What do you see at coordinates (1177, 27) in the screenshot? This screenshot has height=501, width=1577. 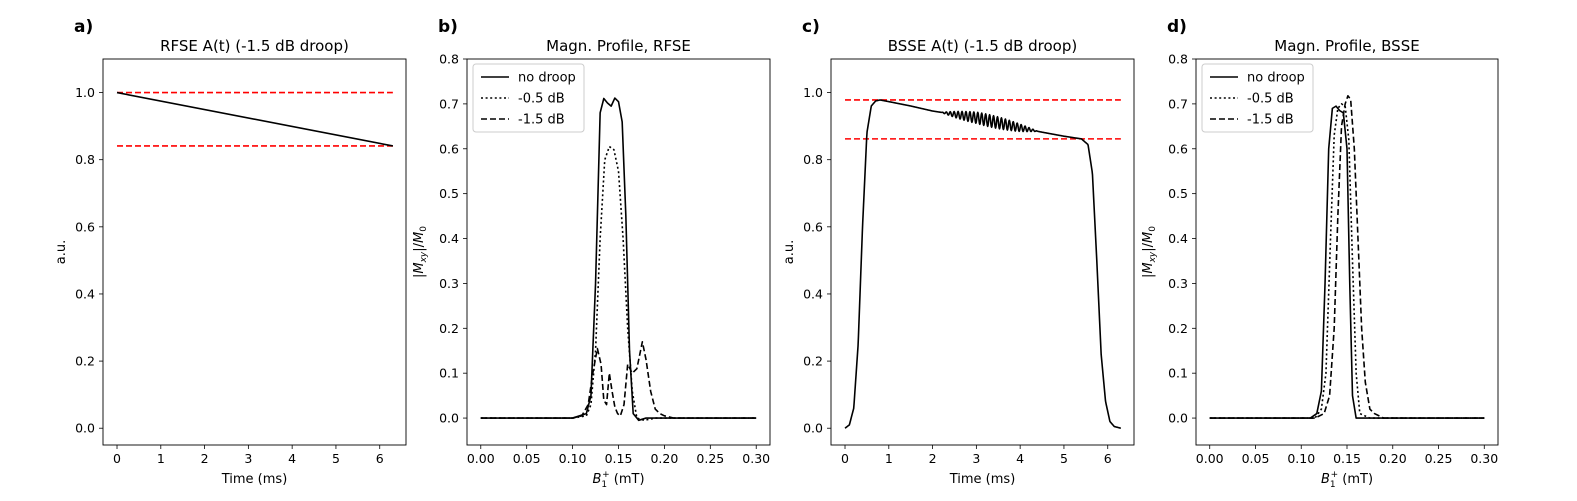 I see `panel-letter: d)` at bounding box center [1177, 27].